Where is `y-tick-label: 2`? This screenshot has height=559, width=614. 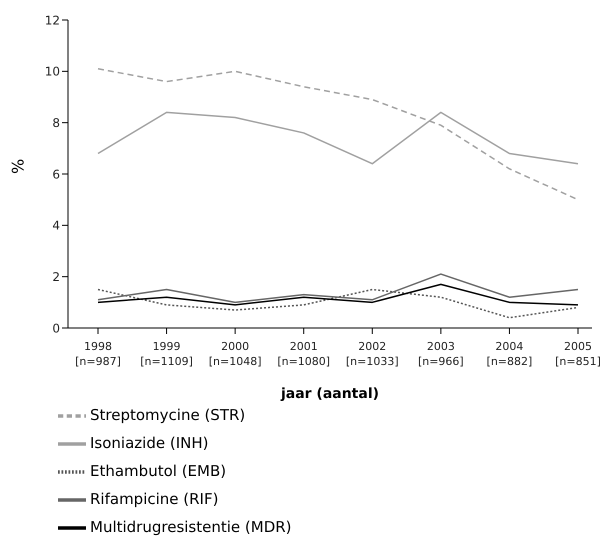
y-tick-label: 2 is located at coordinates (56, 277).